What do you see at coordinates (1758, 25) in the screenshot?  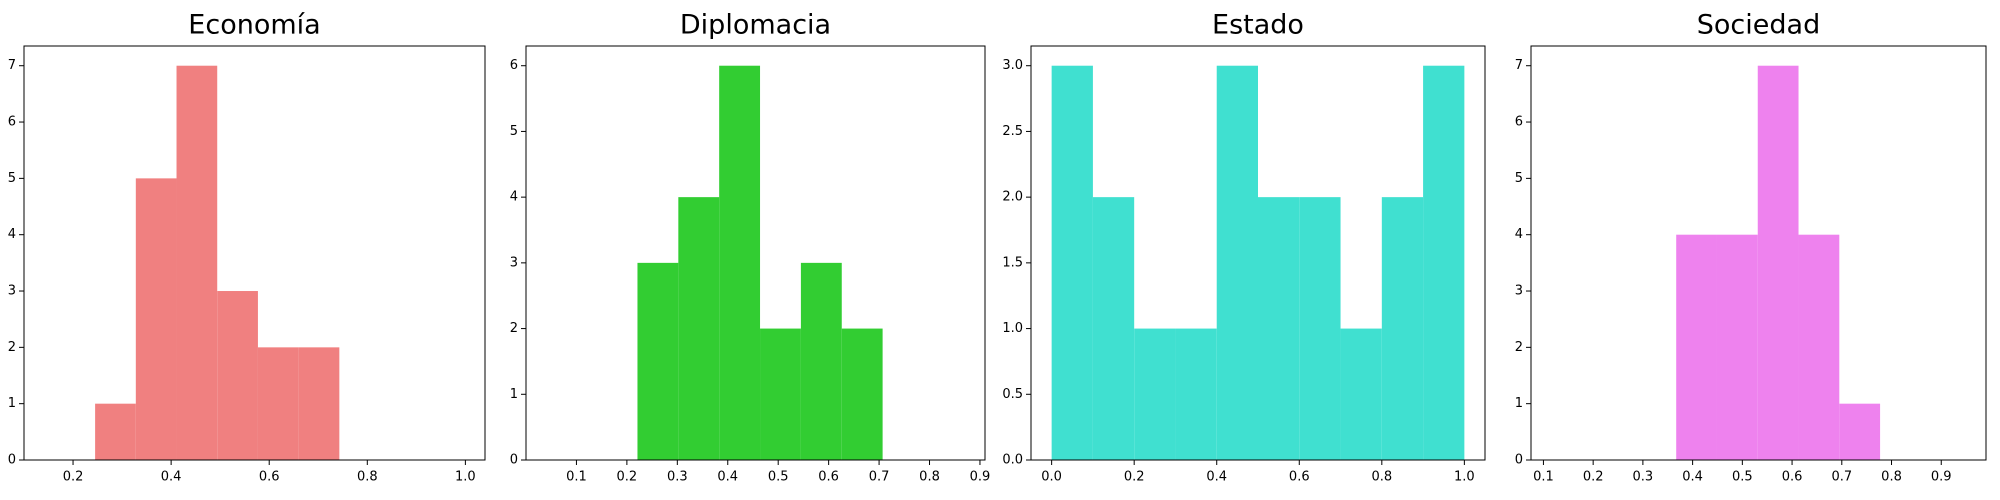 I see `chart-title: Sociedad` at bounding box center [1758, 25].